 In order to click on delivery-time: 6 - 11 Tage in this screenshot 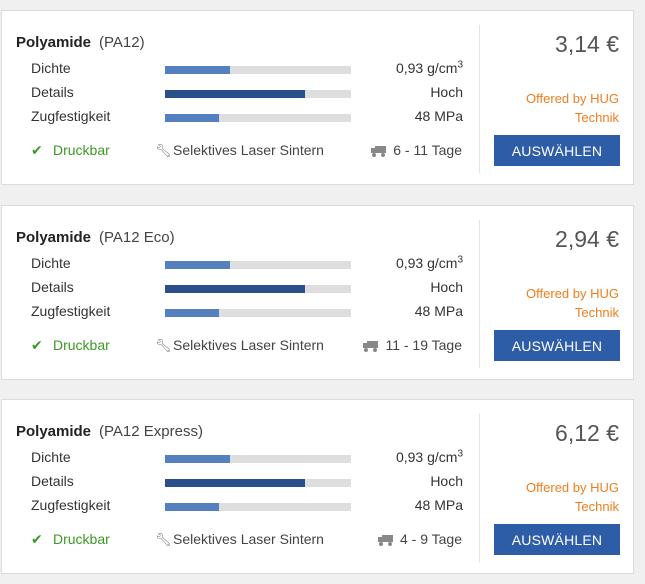, I will do `click(416, 152)`.